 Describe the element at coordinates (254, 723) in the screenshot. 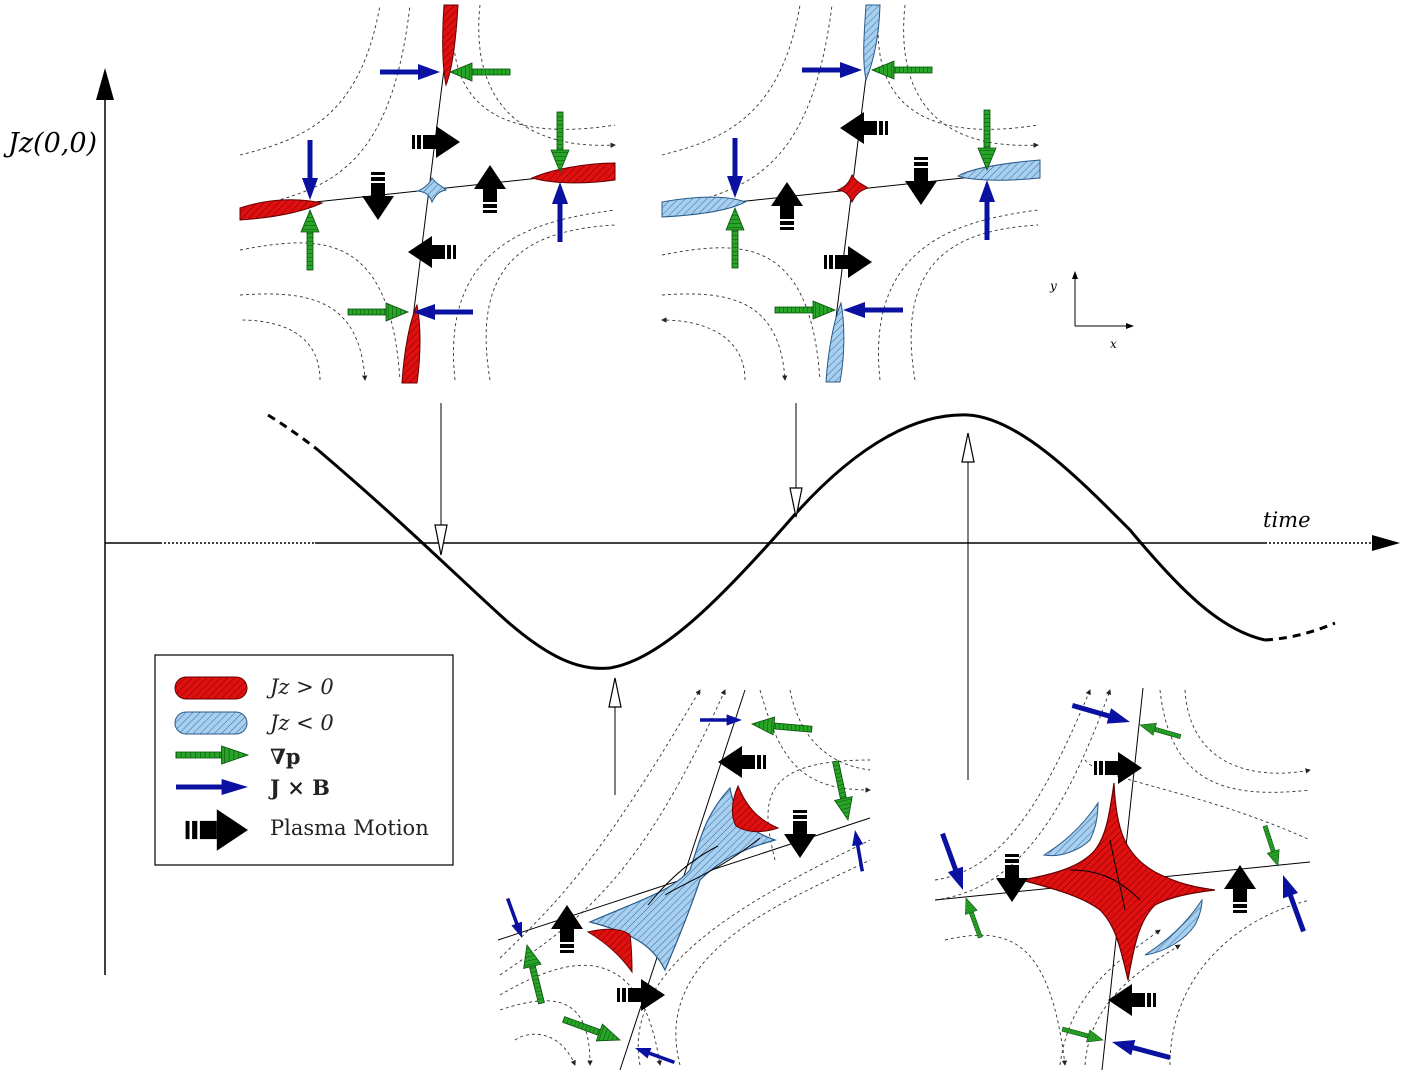

I see `legend-item-negative: Jz < 0` at that location.